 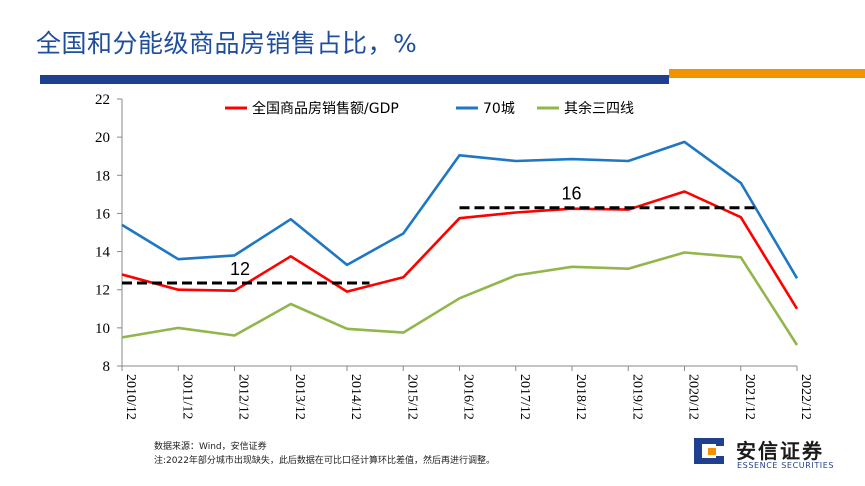 What do you see at coordinates (103, 214) in the screenshot?
I see `y-tick-label: 16` at bounding box center [103, 214].